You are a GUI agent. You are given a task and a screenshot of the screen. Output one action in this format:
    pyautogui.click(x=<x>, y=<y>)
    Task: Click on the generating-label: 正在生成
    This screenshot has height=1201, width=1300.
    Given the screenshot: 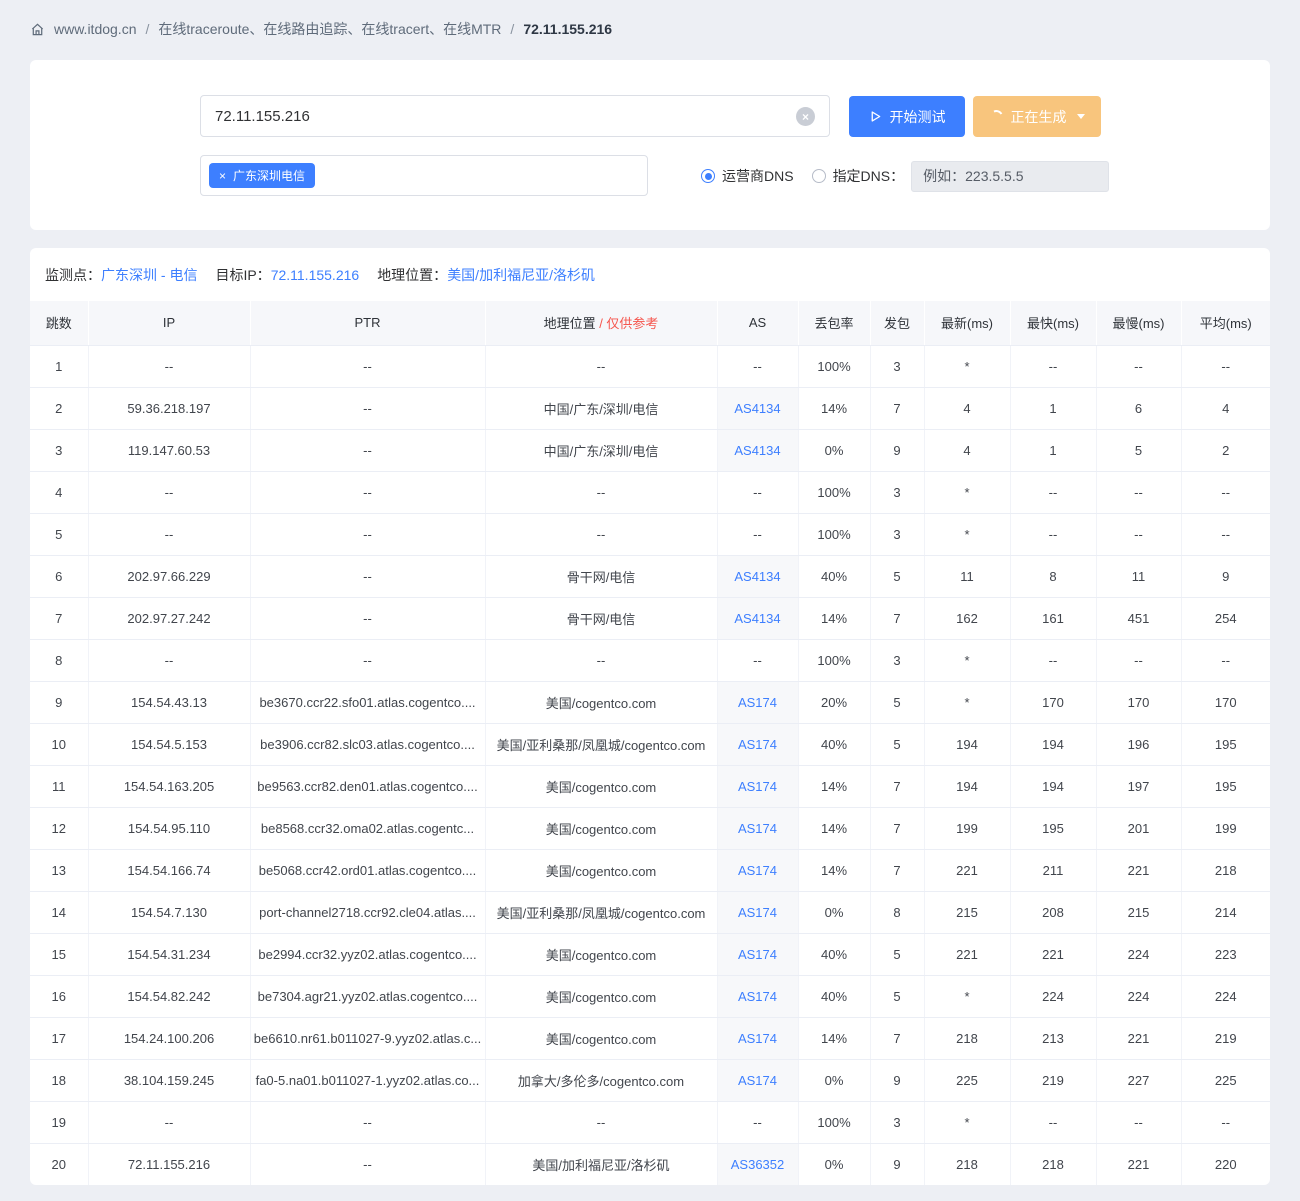 What is the action you would take?
    pyautogui.click(x=1038, y=116)
    